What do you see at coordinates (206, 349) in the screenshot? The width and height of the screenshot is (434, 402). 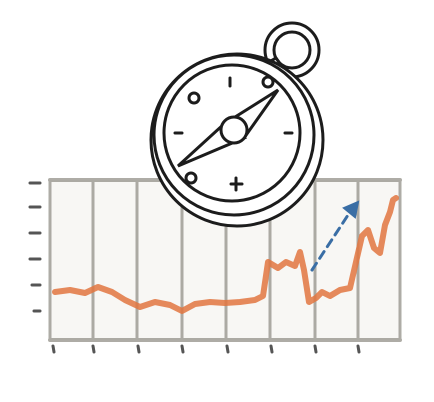 I see `bottom-ticks` at bounding box center [206, 349].